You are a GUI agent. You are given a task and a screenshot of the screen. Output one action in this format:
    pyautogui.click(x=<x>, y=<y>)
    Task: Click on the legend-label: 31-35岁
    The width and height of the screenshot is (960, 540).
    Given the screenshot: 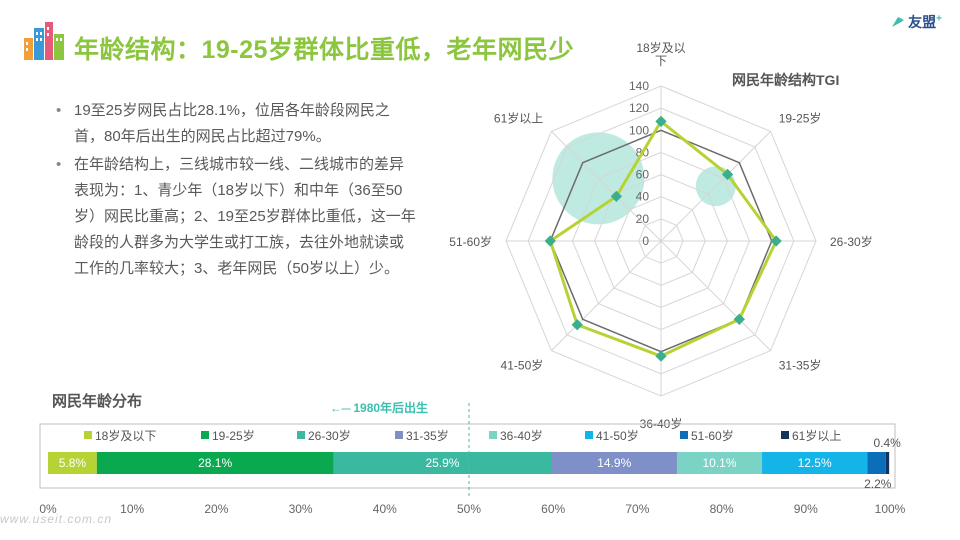 What is the action you would take?
    pyautogui.click(x=427, y=435)
    